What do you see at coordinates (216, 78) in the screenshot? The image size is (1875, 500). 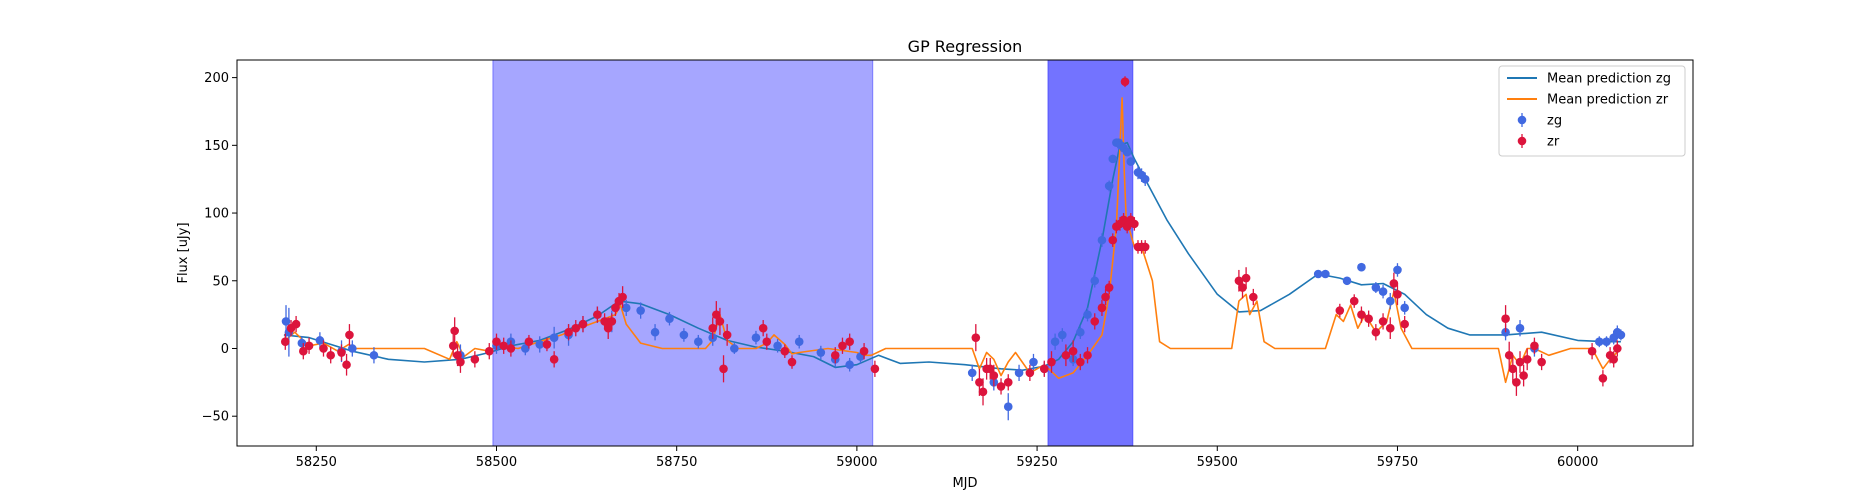 I see `y-tick-label: 200` at bounding box center [216, 78].